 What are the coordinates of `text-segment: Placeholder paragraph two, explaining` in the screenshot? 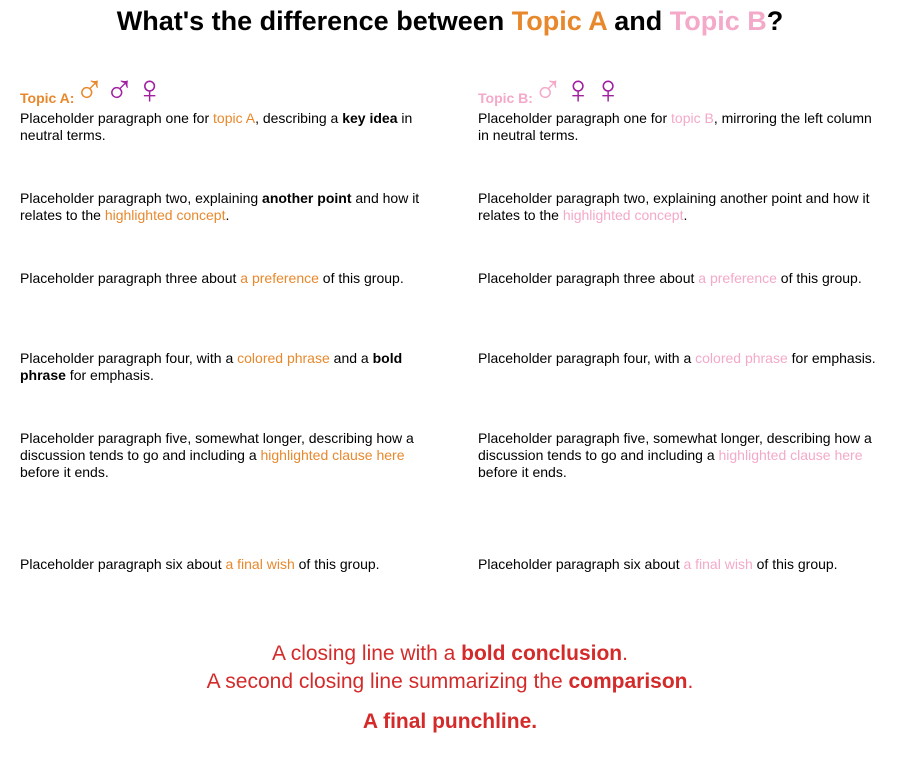 It's located at (141, 198).